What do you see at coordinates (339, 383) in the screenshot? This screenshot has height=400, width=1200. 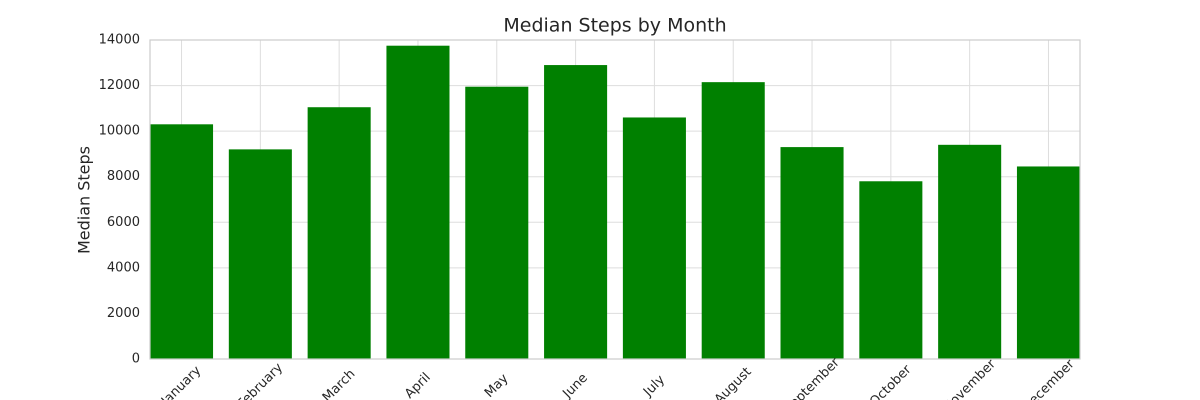 I see `x-tick-label: March` at bounding box center [339, 383].